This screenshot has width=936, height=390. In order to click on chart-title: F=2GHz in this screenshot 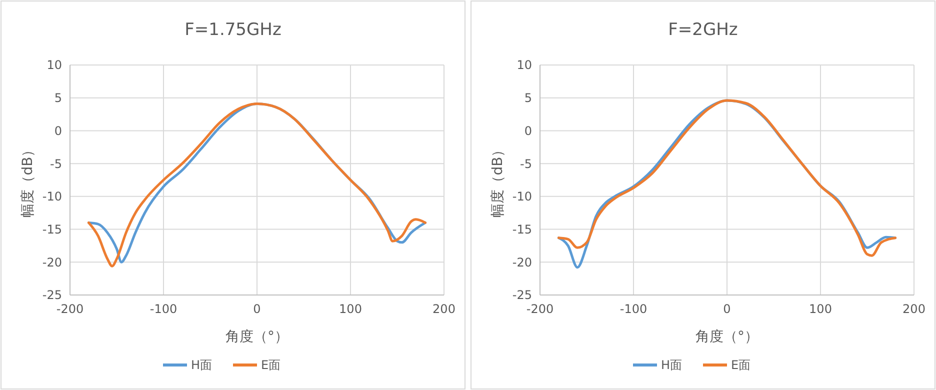, I will do `click(703, 30)`.